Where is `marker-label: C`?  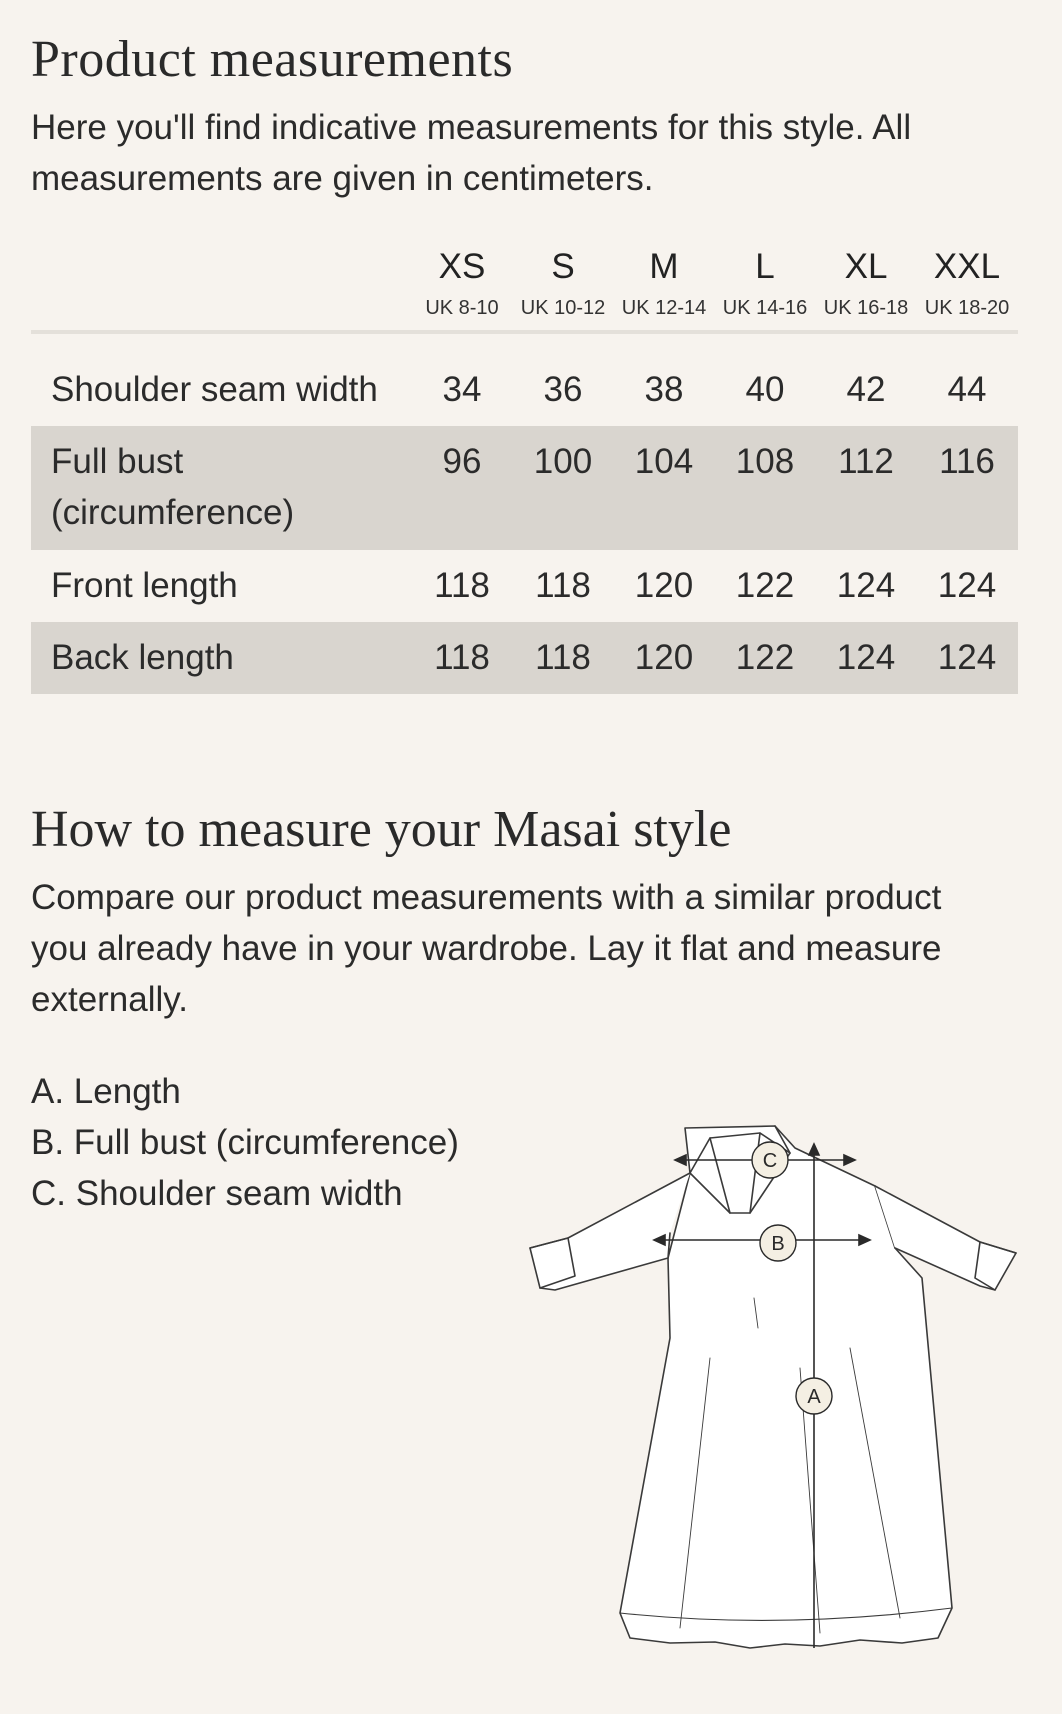
marker-label: C is located at coordinates (770, 1161).